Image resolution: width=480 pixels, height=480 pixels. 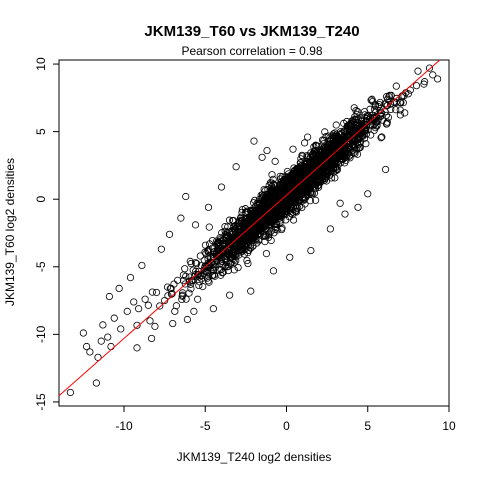 What do you see at coordinates (10, 232) in the screenshot?
I see `y-axis-label: JKM139_T60 log2 densities` at bounding box center [10, 232].